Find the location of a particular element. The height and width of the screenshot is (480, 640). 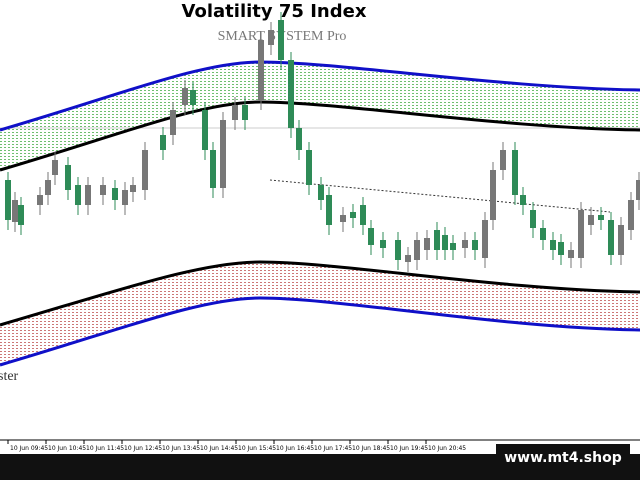

lower-blue-line is located at coordinates (320, 331).